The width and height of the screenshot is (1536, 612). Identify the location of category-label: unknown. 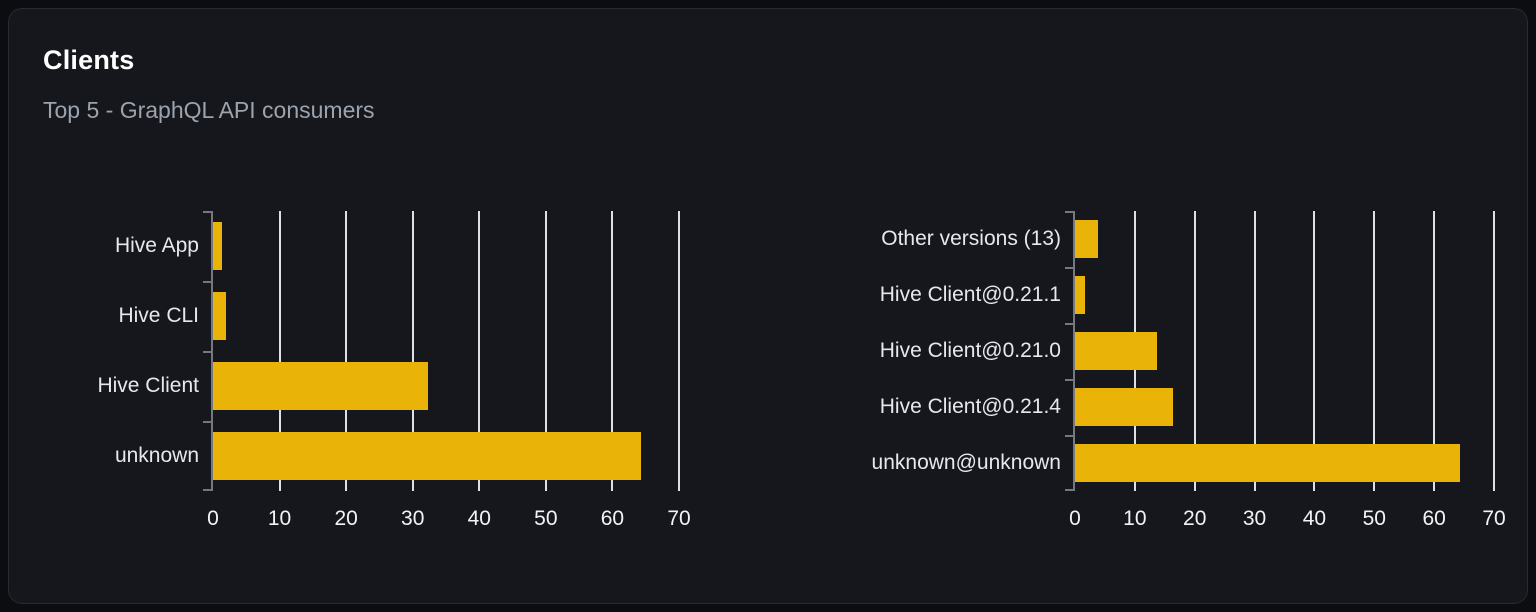
(156, 455).